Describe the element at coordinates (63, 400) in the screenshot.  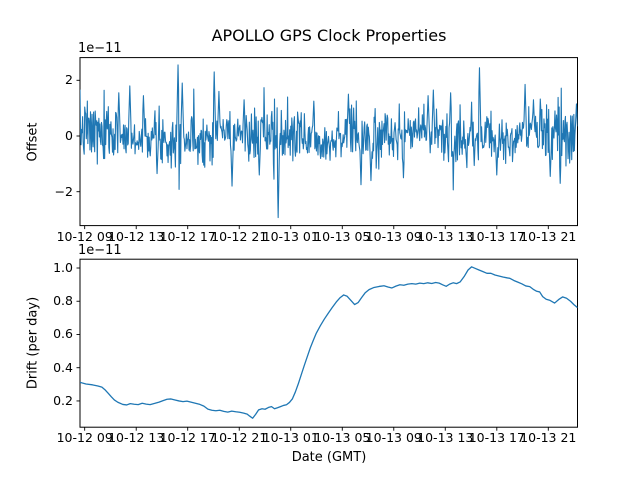
I see `bottom-ytick-label: 0.2` at that location.